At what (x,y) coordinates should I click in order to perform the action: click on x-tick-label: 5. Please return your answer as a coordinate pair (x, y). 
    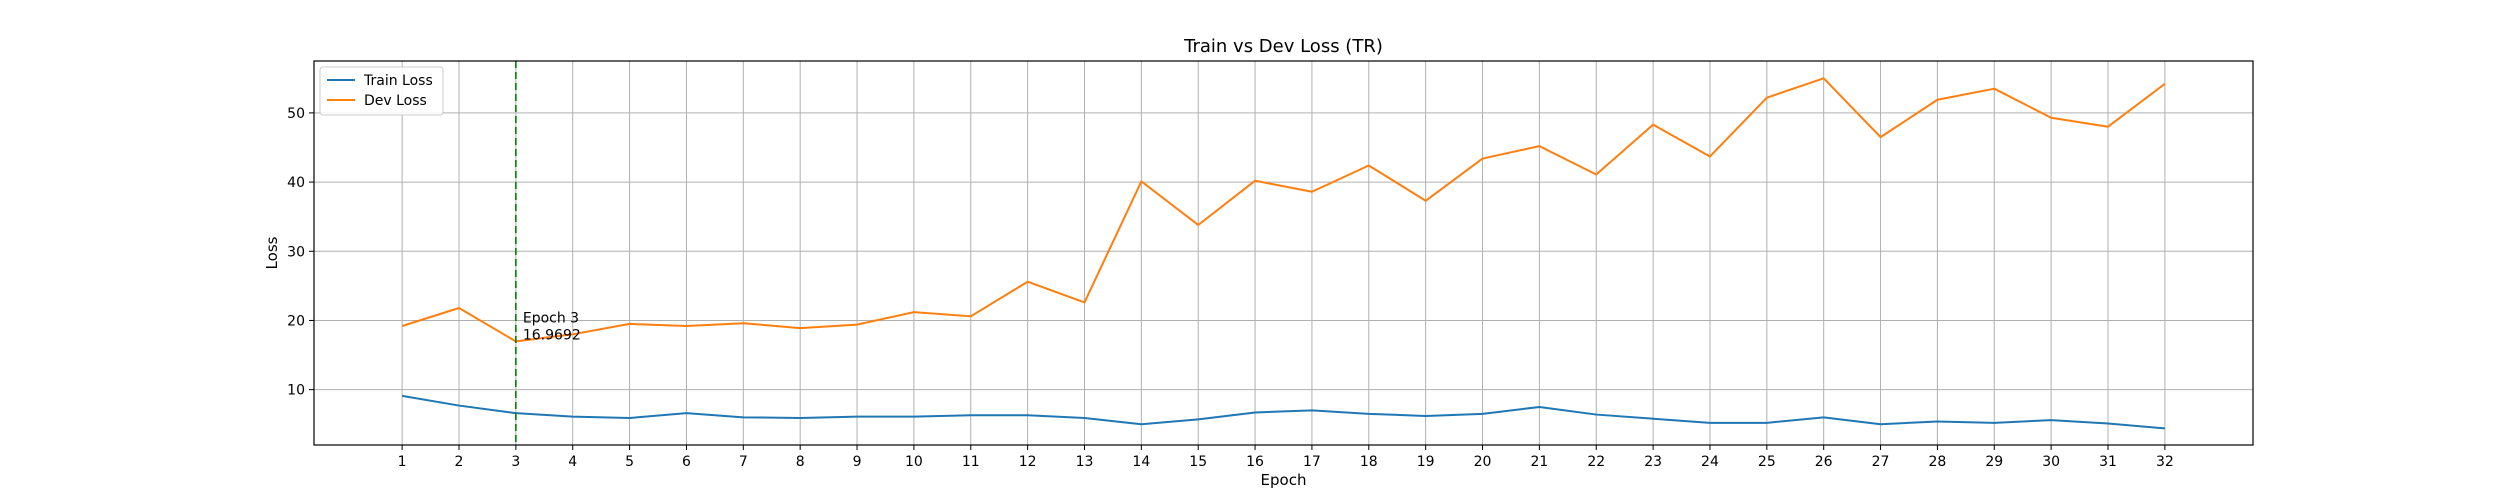
    Looking at the image, I should click on (629, 462).